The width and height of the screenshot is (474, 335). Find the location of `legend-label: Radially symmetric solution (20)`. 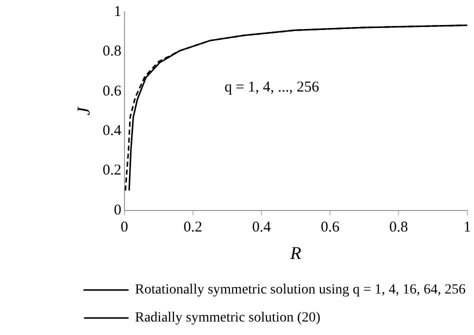

legend-label: Radially symmetric solution (20) is located at coordinates (228, 318).